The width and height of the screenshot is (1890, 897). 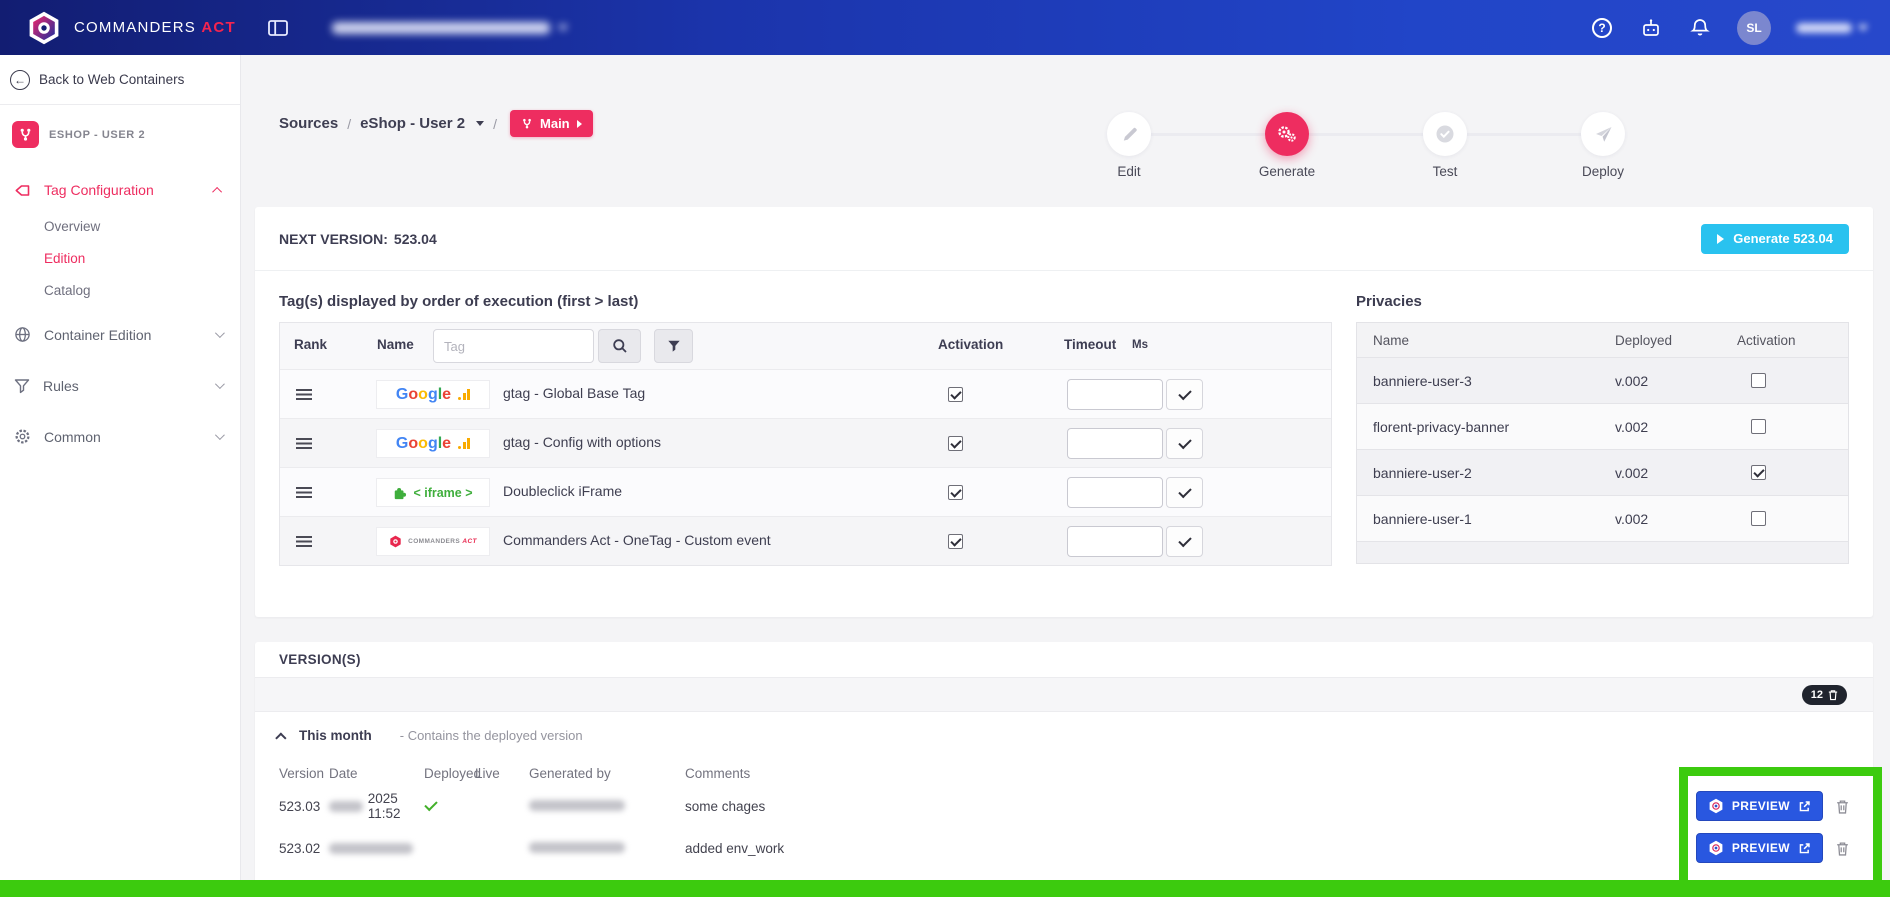 I want to click on sidebar-item-overview: Overview, so click(x=72, y=226).